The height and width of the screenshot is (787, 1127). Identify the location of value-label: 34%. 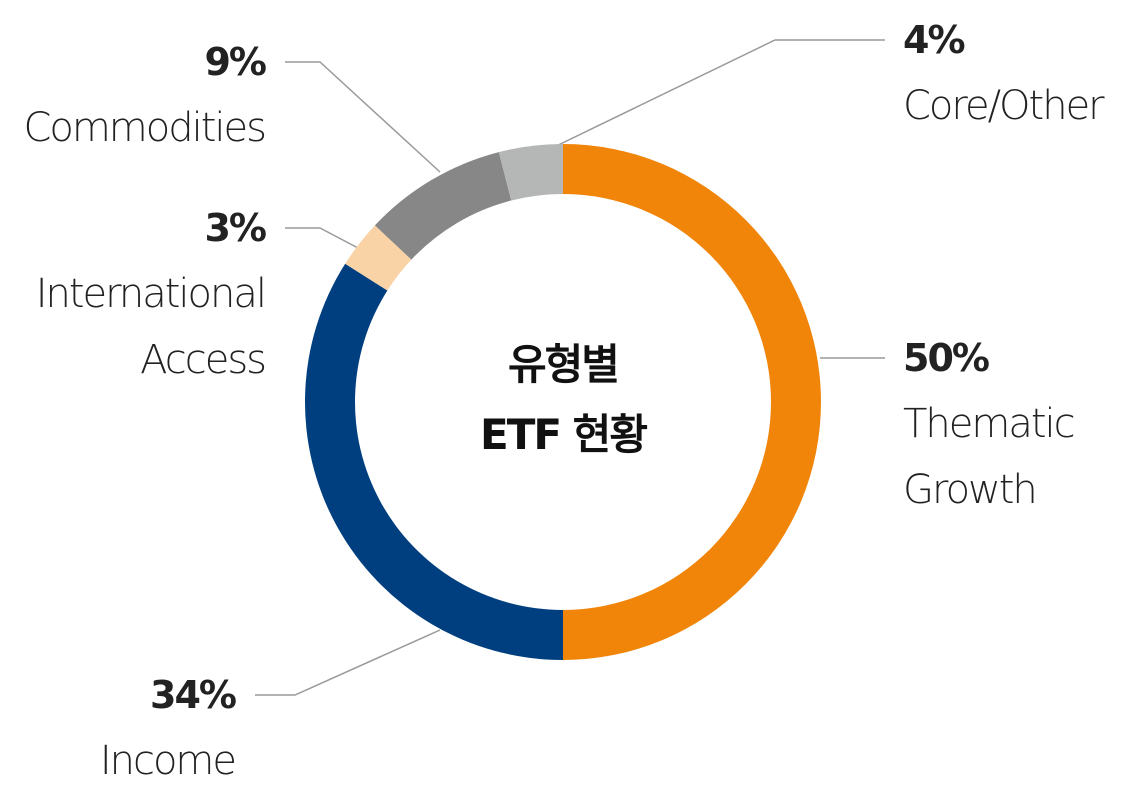
(193, 695).